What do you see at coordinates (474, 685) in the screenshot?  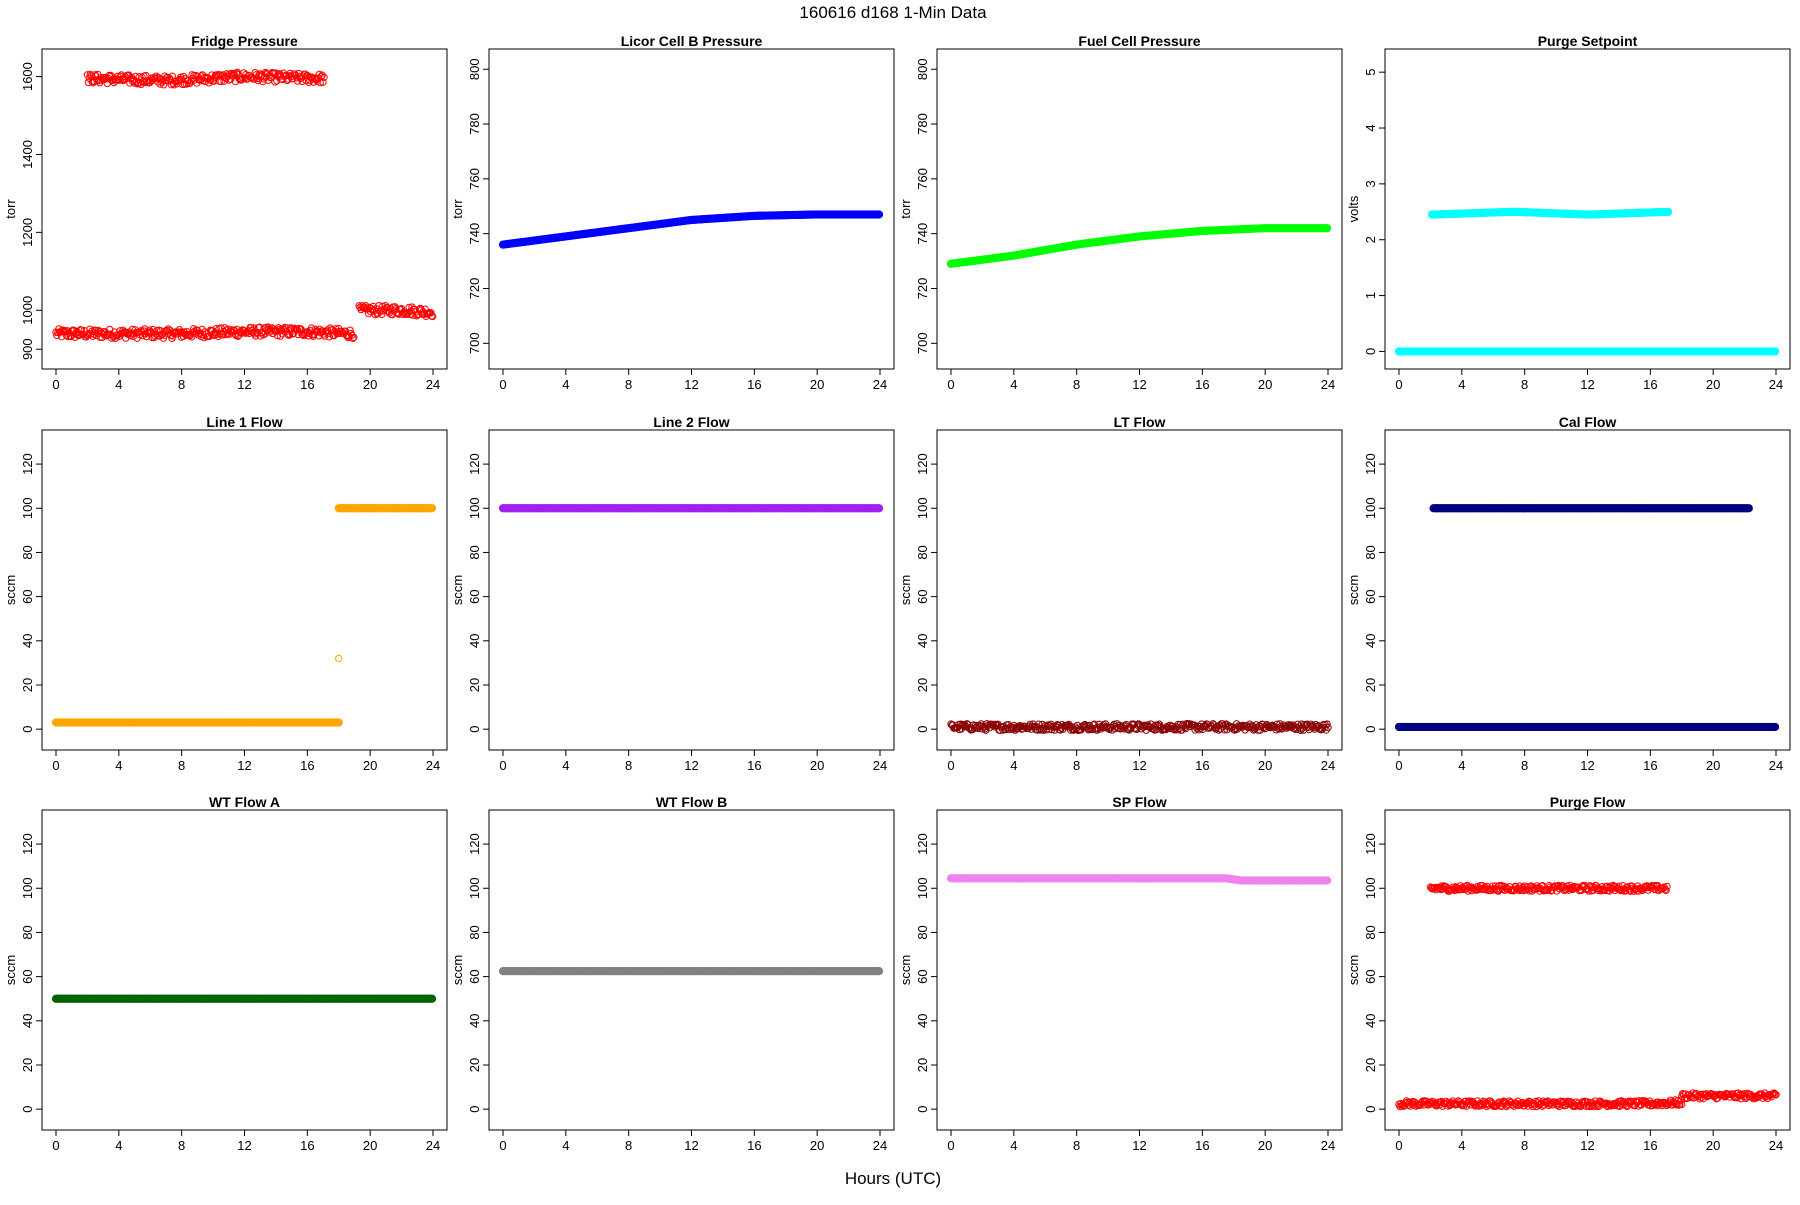 I see `y-tick-label: 20` at bounding box center [474, 685].